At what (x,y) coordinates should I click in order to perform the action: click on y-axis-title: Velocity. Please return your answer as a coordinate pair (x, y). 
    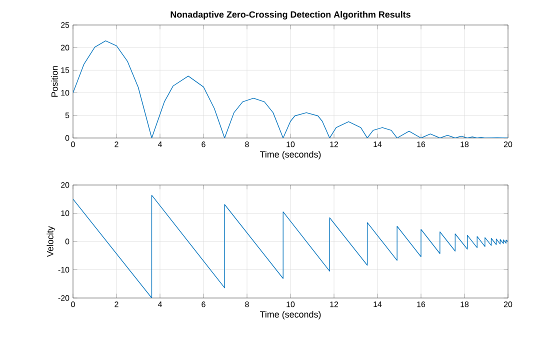
    Looking at the image, I should click on (51, 241).